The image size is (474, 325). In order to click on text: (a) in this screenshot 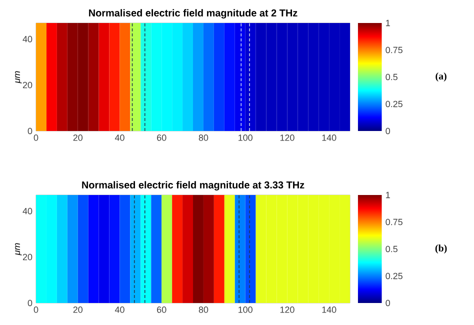, I will do `click(441, 77)`.